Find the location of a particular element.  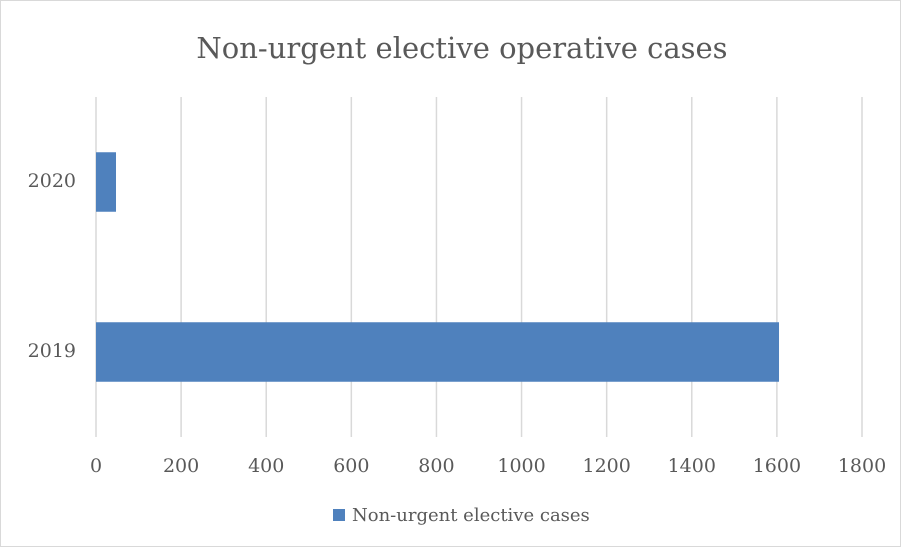

chart-title: Non-urgent elective operative cases is located at coordinates (461, 48).